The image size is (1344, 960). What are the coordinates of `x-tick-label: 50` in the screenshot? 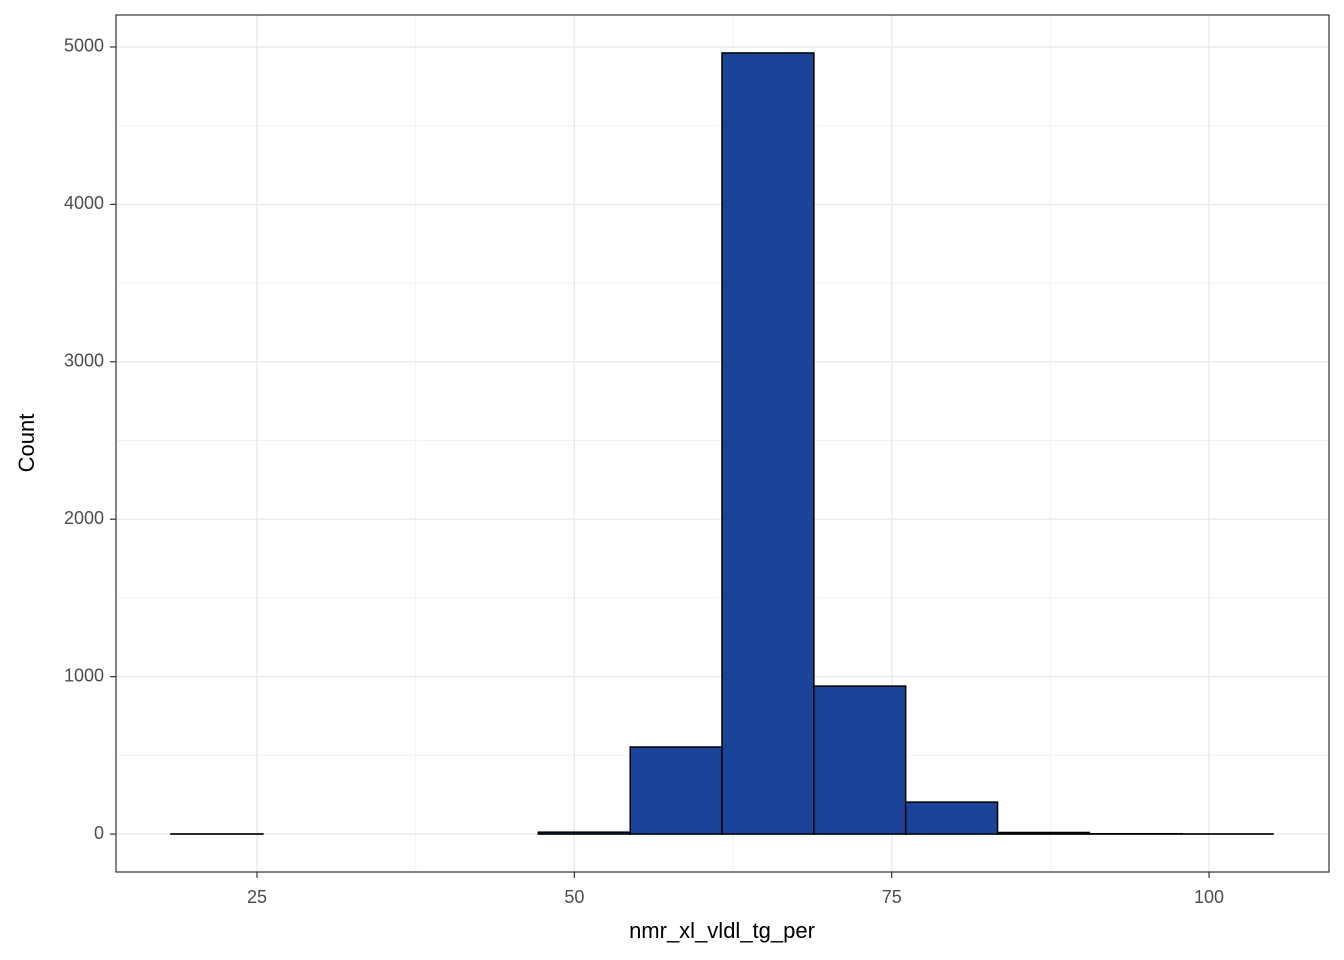 It's located at (574, 897).